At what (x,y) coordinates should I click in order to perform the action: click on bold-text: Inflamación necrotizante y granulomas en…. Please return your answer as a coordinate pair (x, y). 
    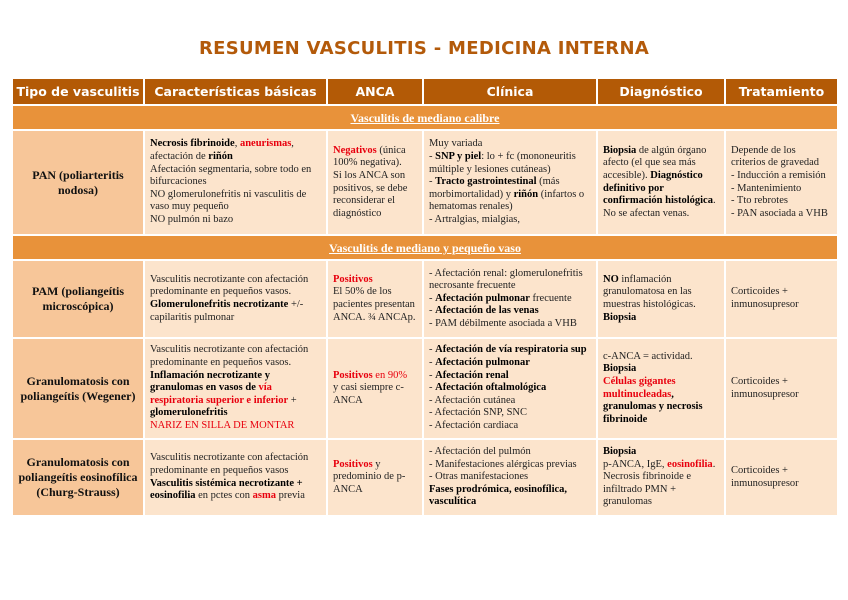
    Looking at the image, I should click on (210, 381).